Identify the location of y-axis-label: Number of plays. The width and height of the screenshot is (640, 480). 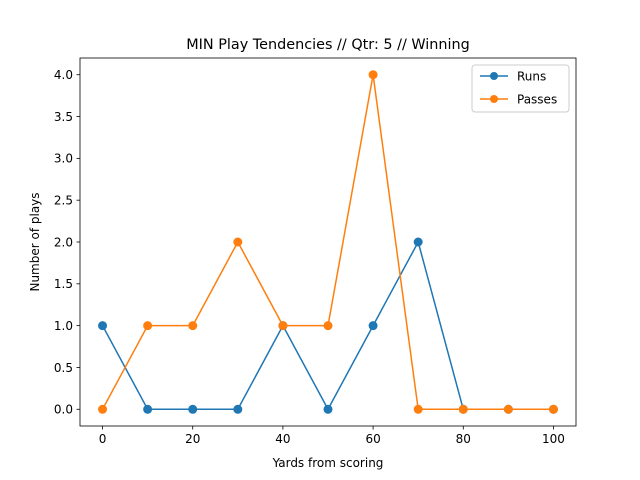
(35, 241).